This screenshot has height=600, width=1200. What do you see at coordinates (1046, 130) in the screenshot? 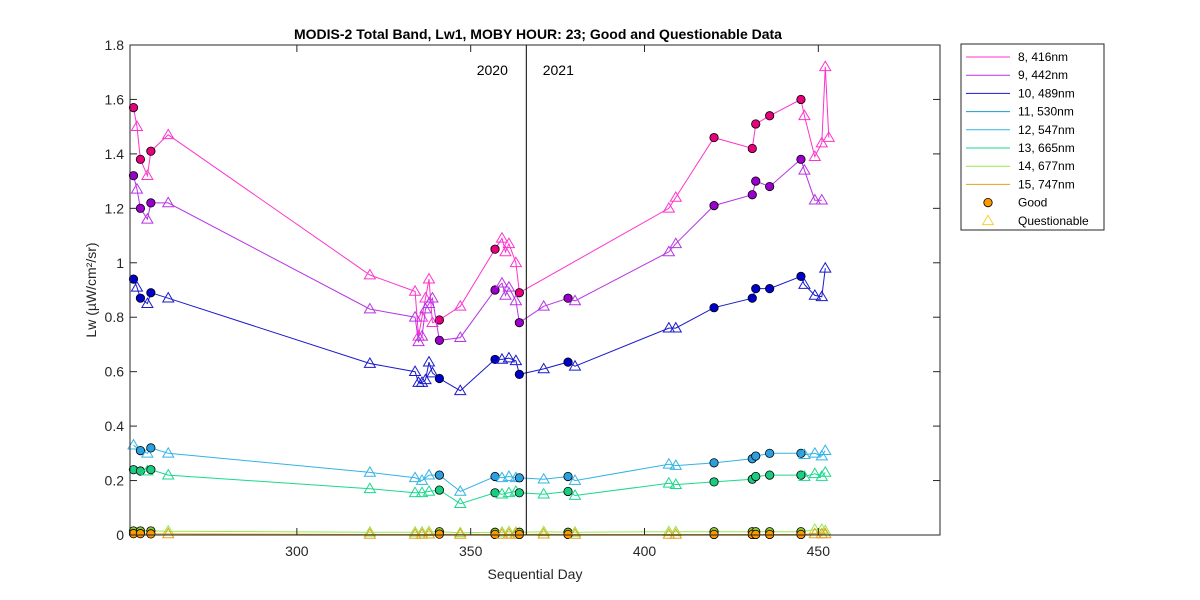
I see `legend-label-4: 12, 547nm` at bounding box center [1046, 130].